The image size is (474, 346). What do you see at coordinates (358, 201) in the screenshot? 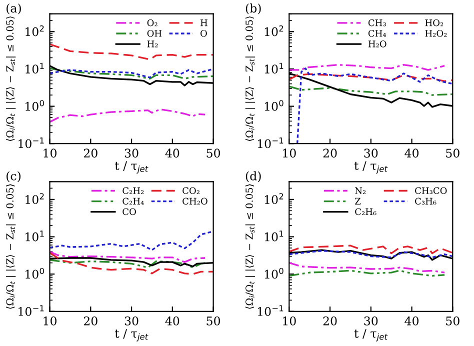
I see `legend-label: Z` at bounding box center [358, 201].